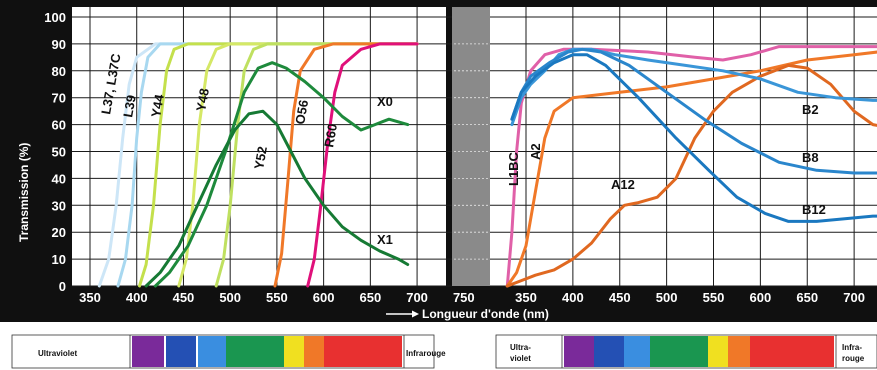 The height and width of the screenshot is (370, 877). I want to click on x-axis-arrowhead, so click(415, 314).